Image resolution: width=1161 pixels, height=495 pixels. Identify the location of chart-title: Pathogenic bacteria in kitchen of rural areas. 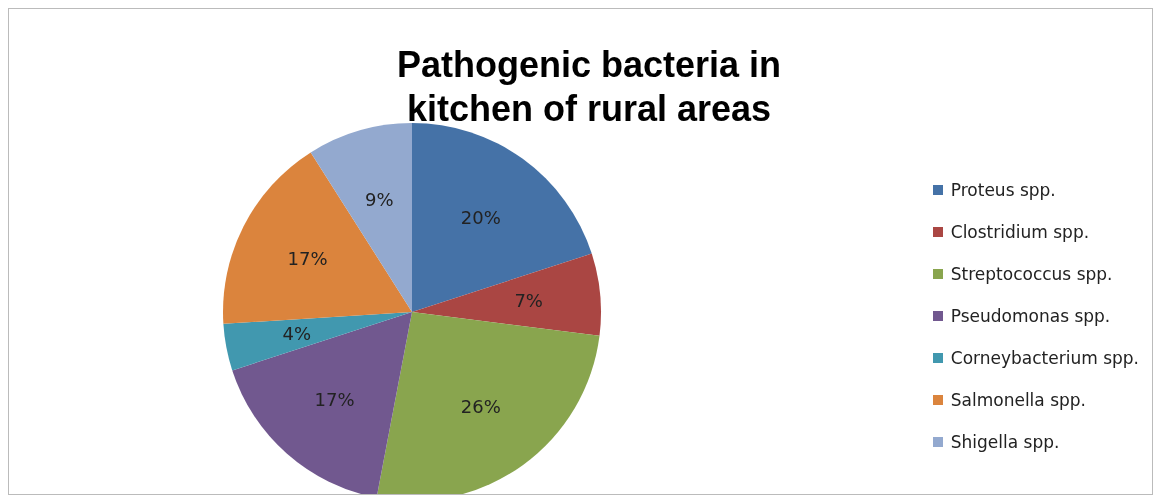
(589, 87).